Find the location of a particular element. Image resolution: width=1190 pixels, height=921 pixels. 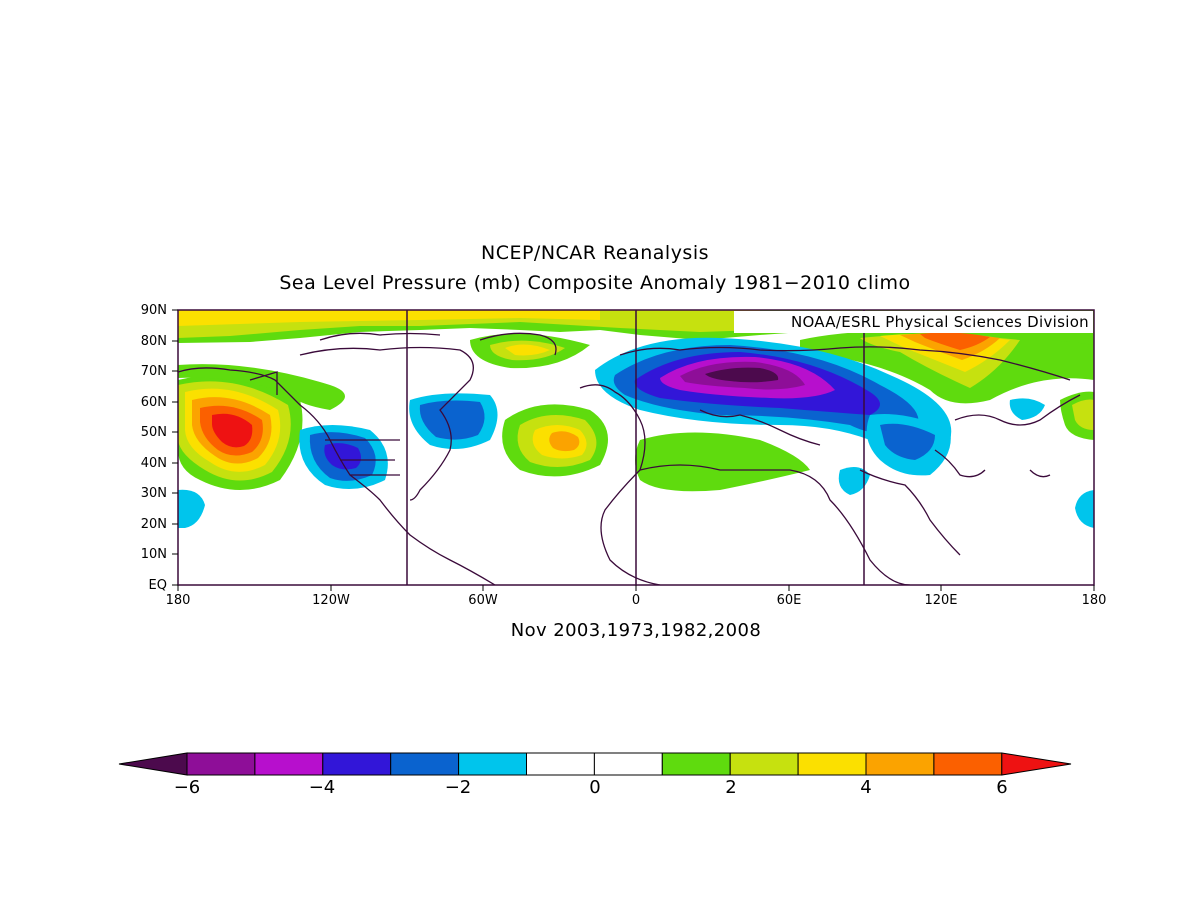

lon-label-60e: 60E is located at coordinates (789, 600).